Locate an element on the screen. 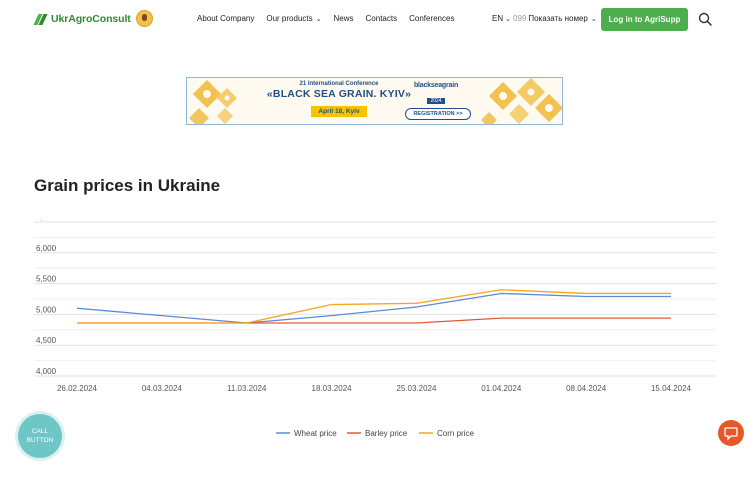 This screenshot has height=500, width=748. logo-mascot-icon is located at coordinates (144, 18).